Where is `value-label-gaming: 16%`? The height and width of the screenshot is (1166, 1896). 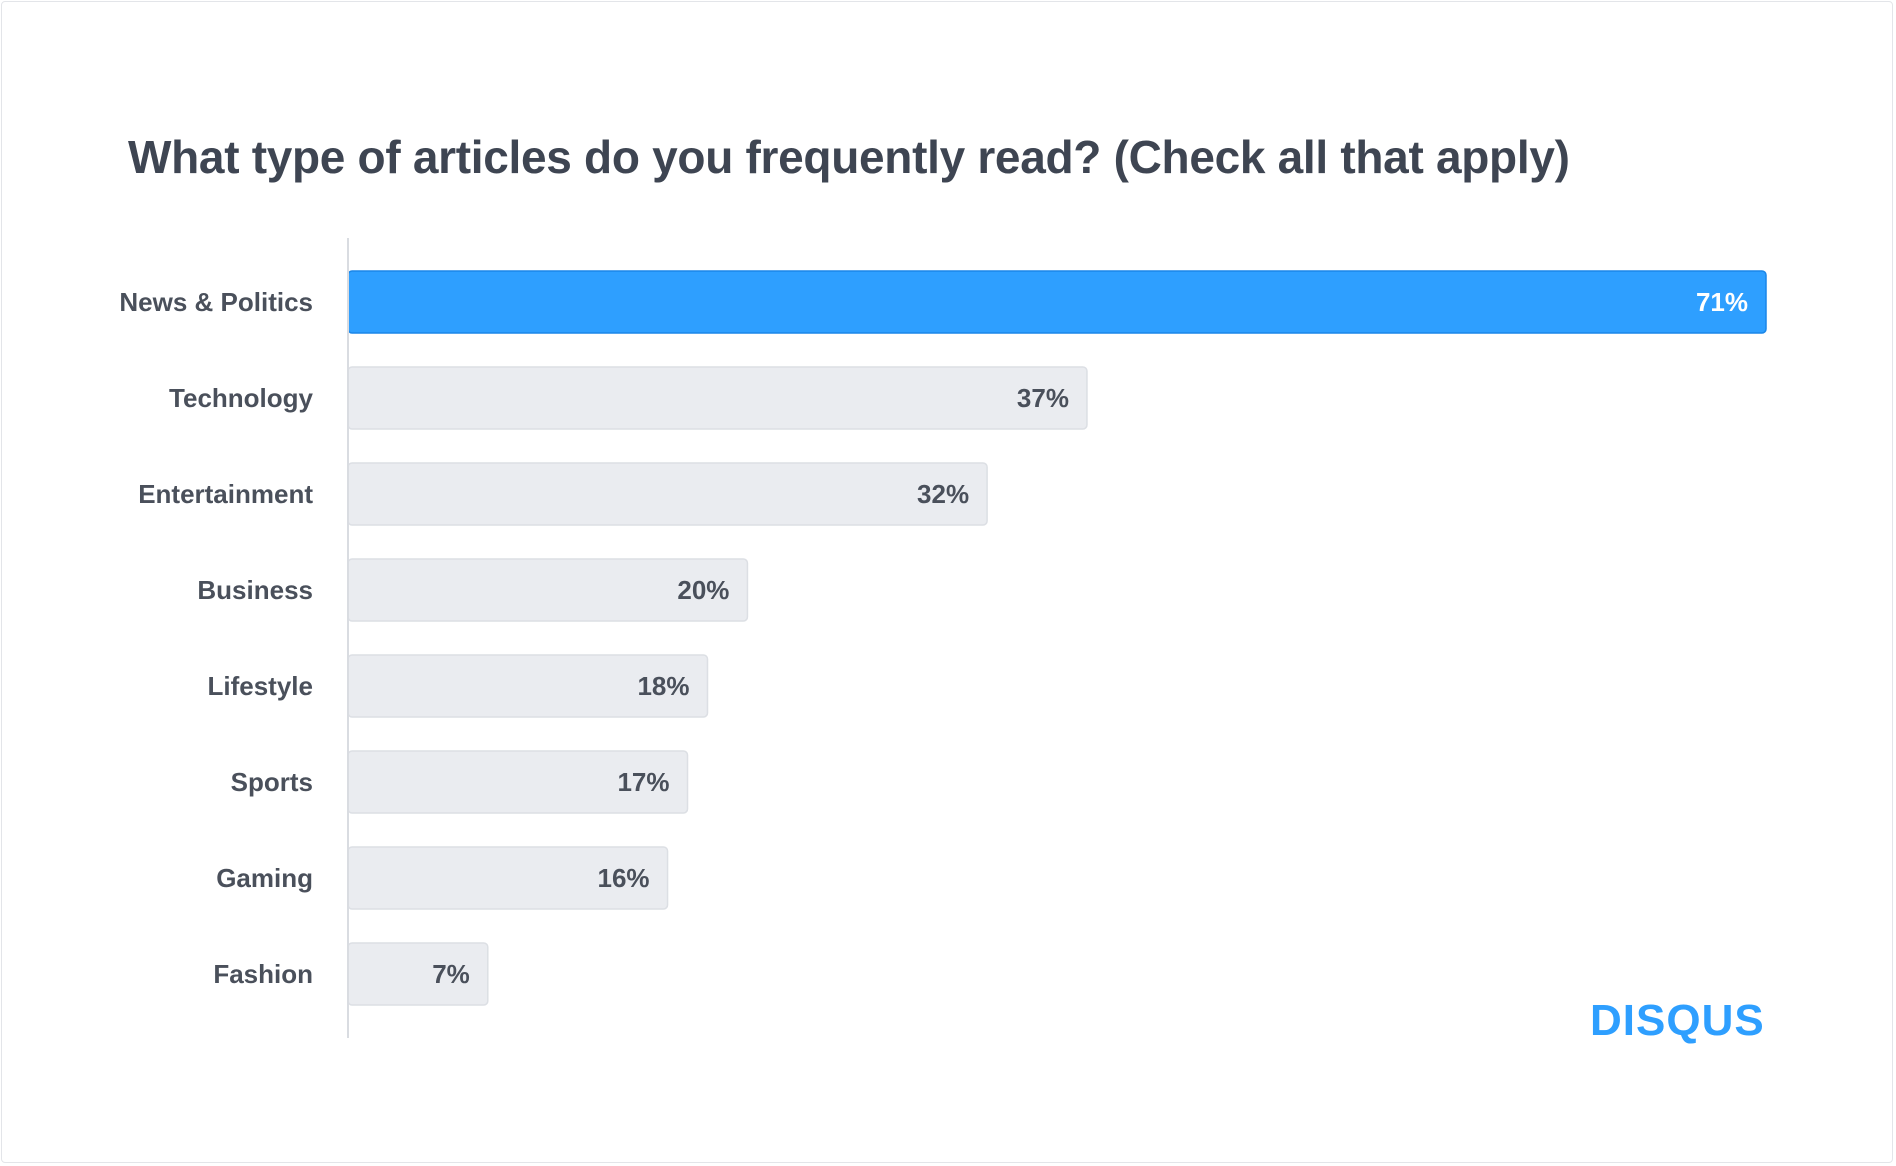
value-label-gaming: 16% is located at coordinates (624, 878).